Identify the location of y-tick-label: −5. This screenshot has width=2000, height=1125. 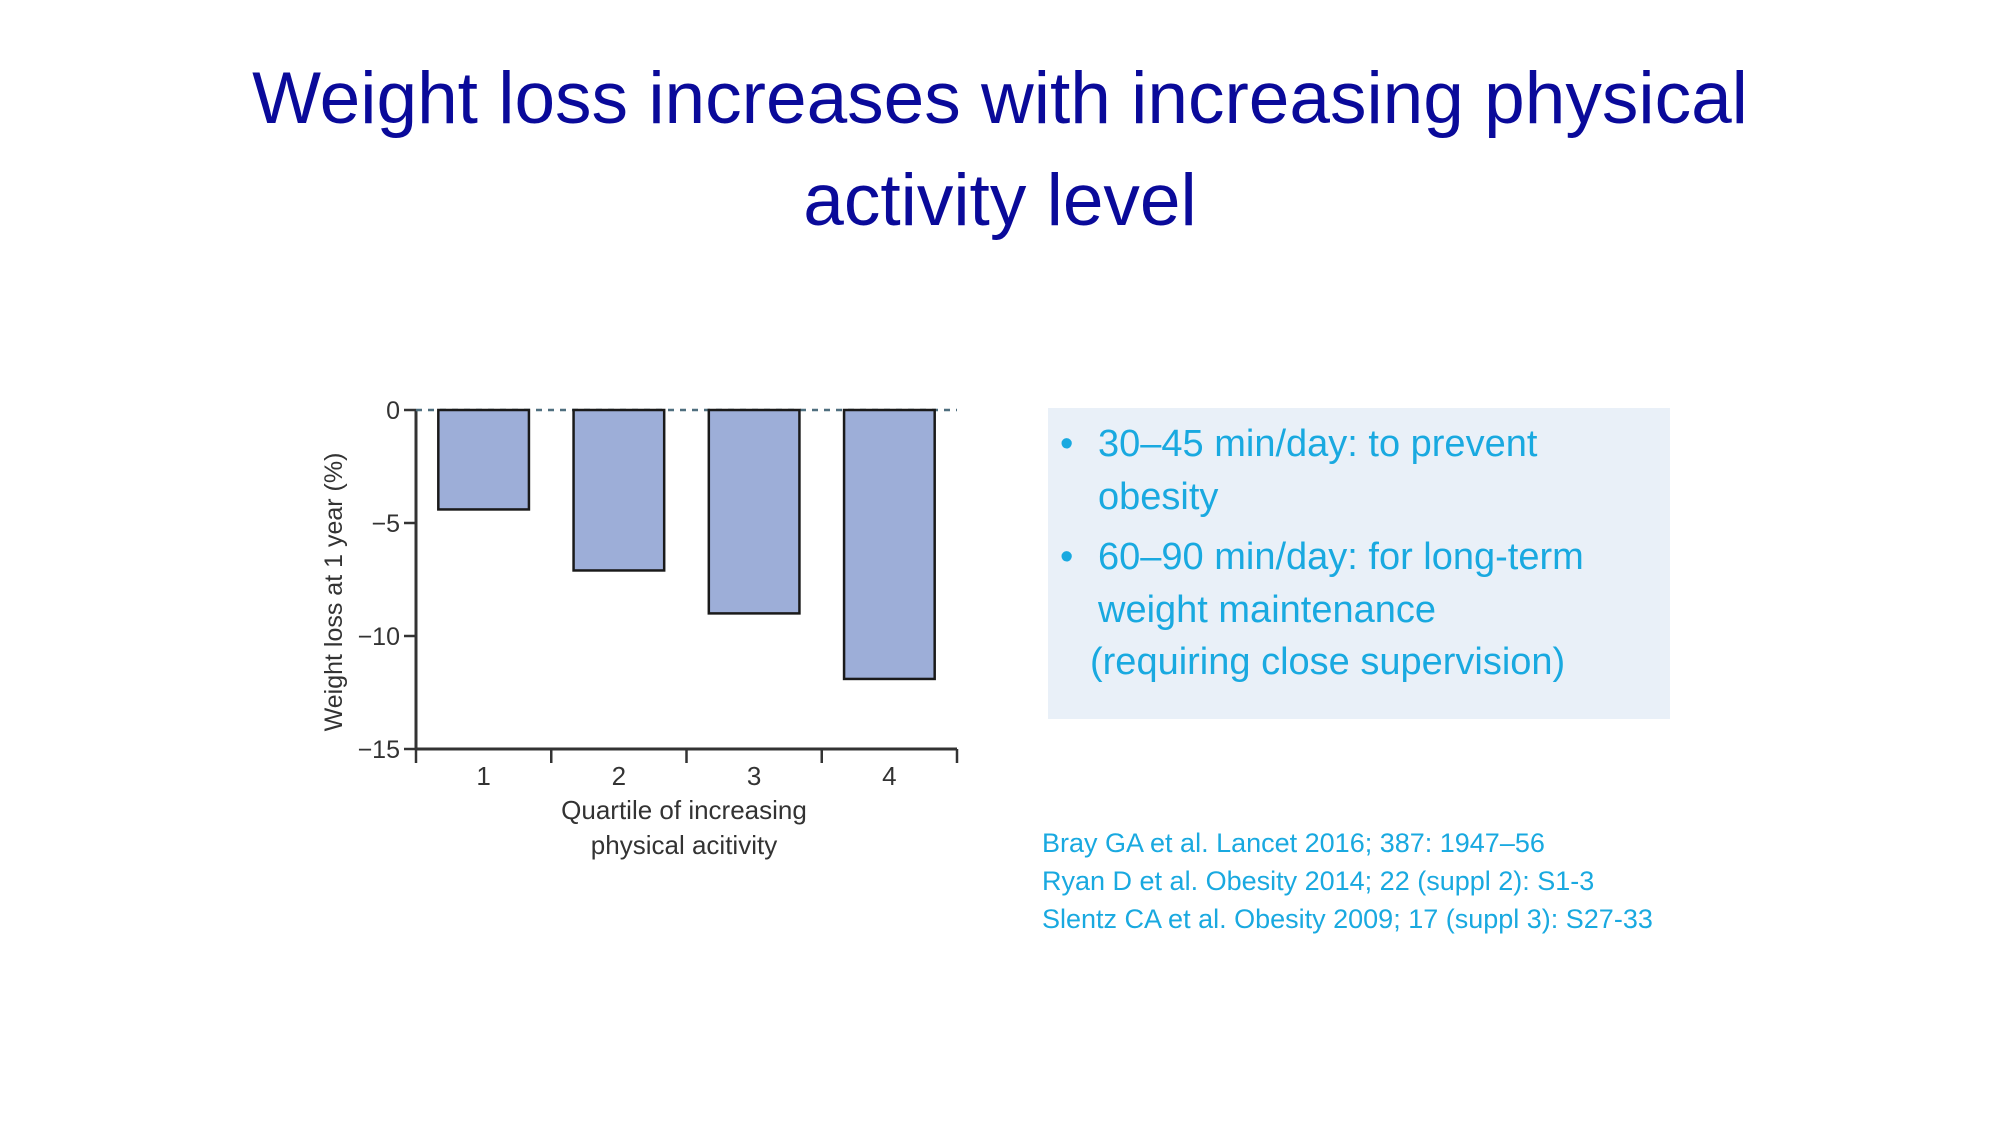
(385, 524).